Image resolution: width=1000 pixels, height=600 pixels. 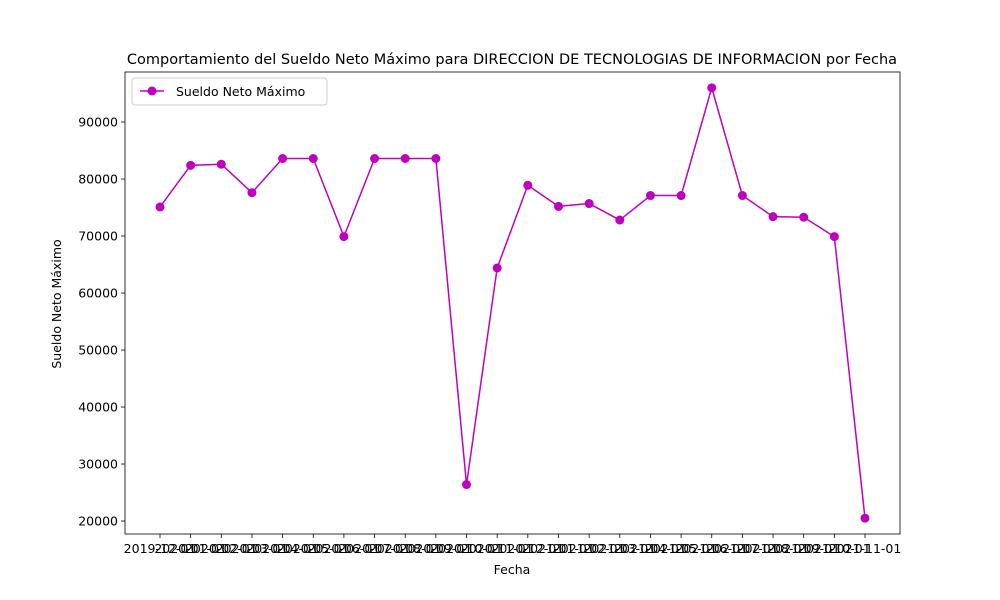 What do you see at coordinates (221, 548) in the screenshot?
I see `x-tick-label: 2020-02-01` at bounding box center [221, 548].